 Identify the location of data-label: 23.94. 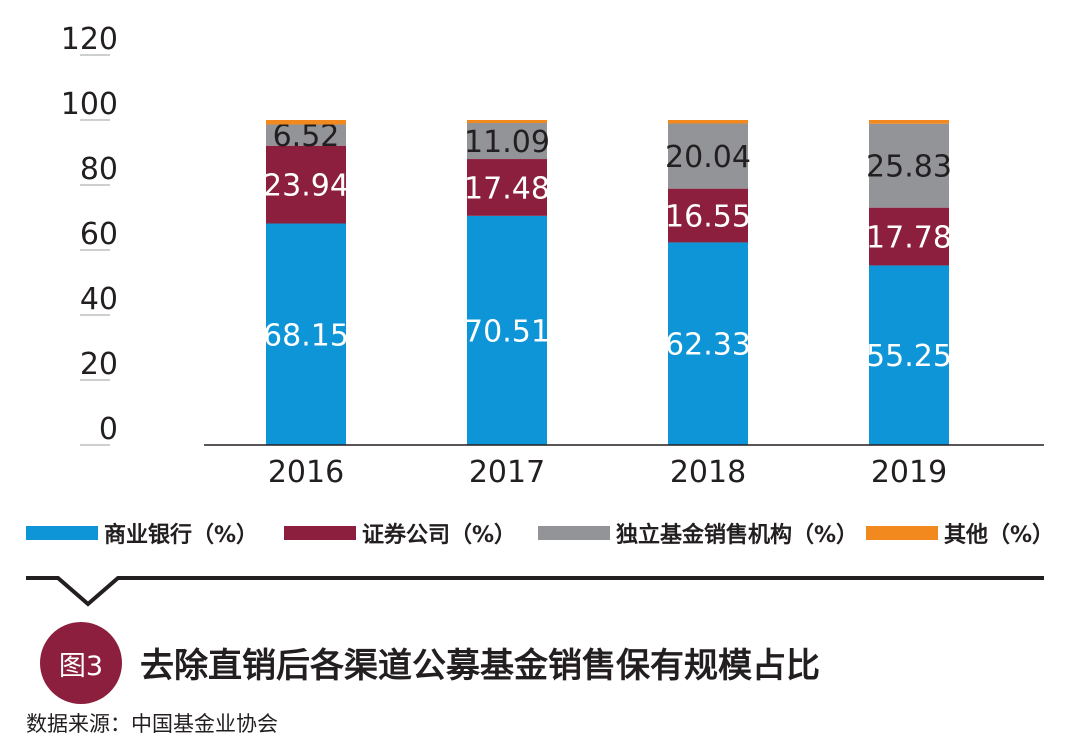
(306, 186).